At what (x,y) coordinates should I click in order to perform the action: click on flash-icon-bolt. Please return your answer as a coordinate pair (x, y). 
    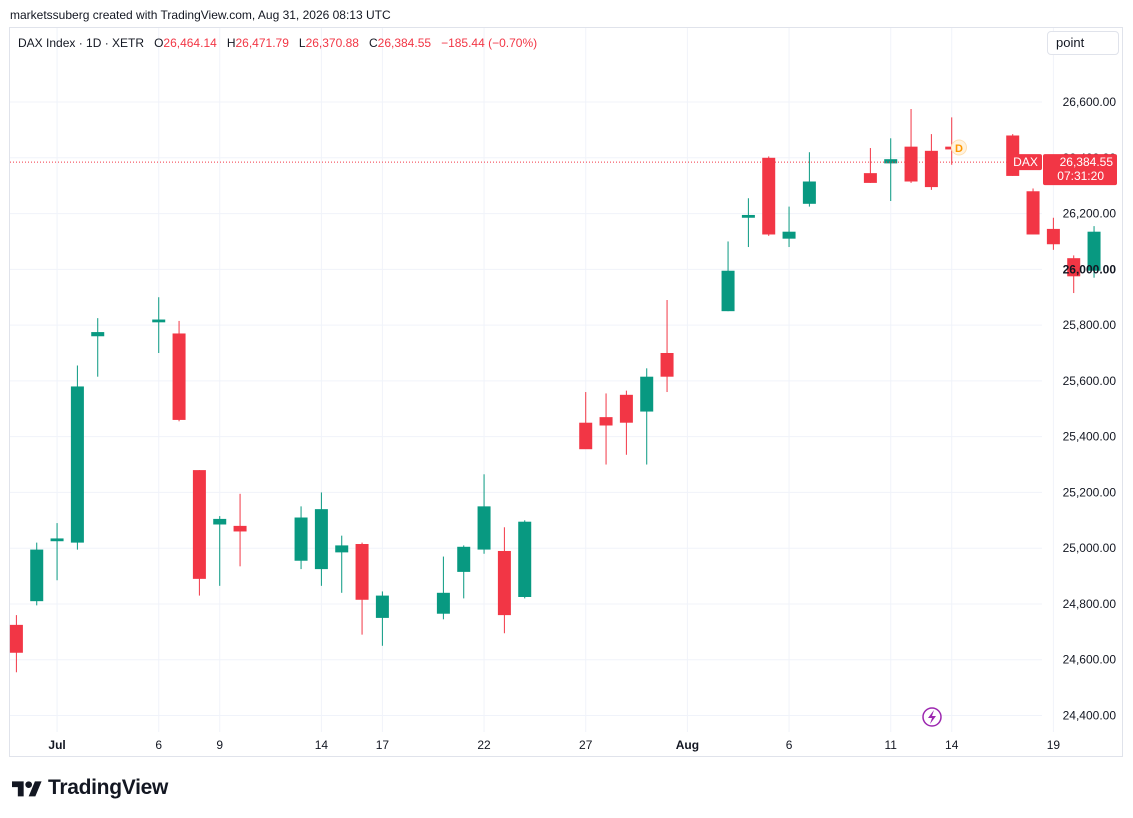
    Looking at the image, I should click on (932, 717).